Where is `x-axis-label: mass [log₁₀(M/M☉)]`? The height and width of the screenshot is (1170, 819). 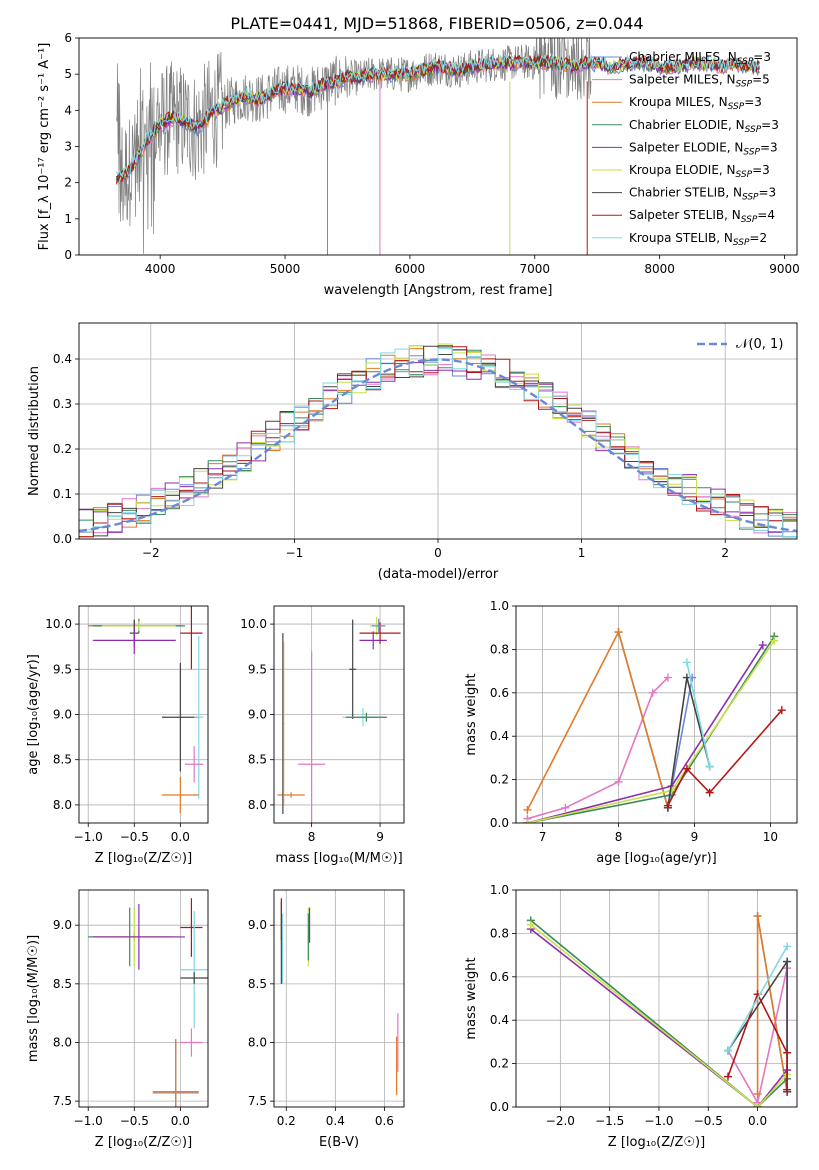
x-axis-label: mass [log₁₀(M/M☉)] is located at coordinates (338, 858).